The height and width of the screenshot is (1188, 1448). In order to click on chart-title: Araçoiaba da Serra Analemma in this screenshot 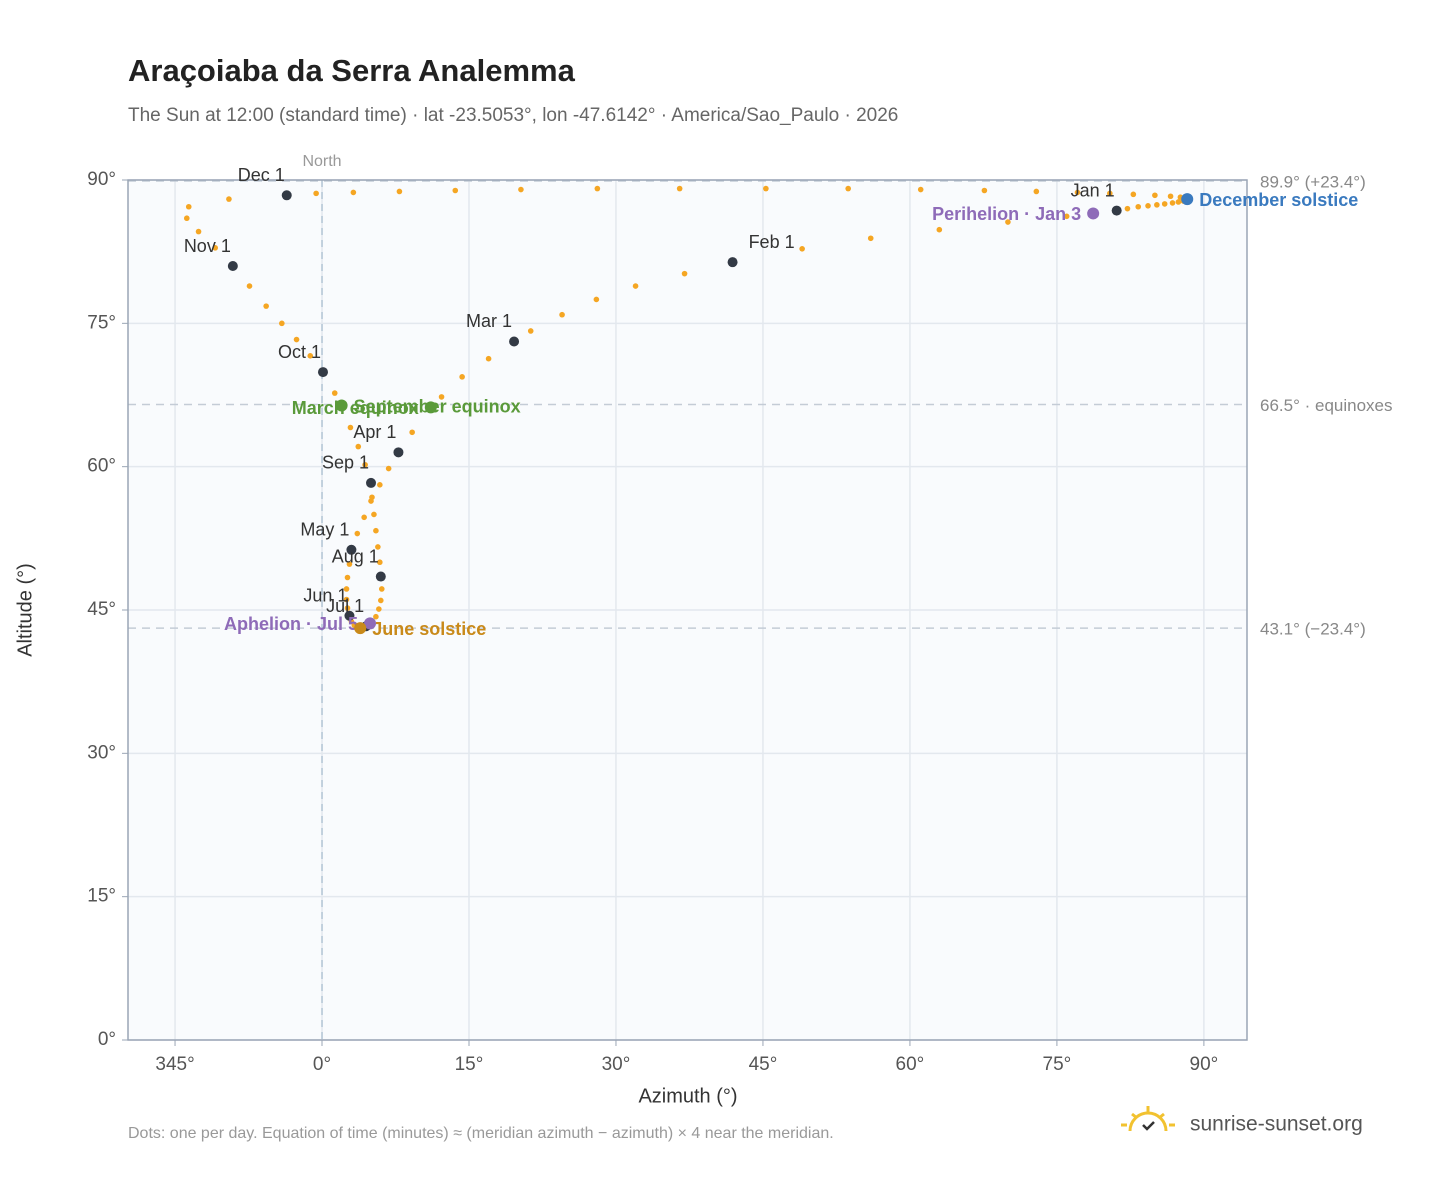, I will do `click(352, 70)`.